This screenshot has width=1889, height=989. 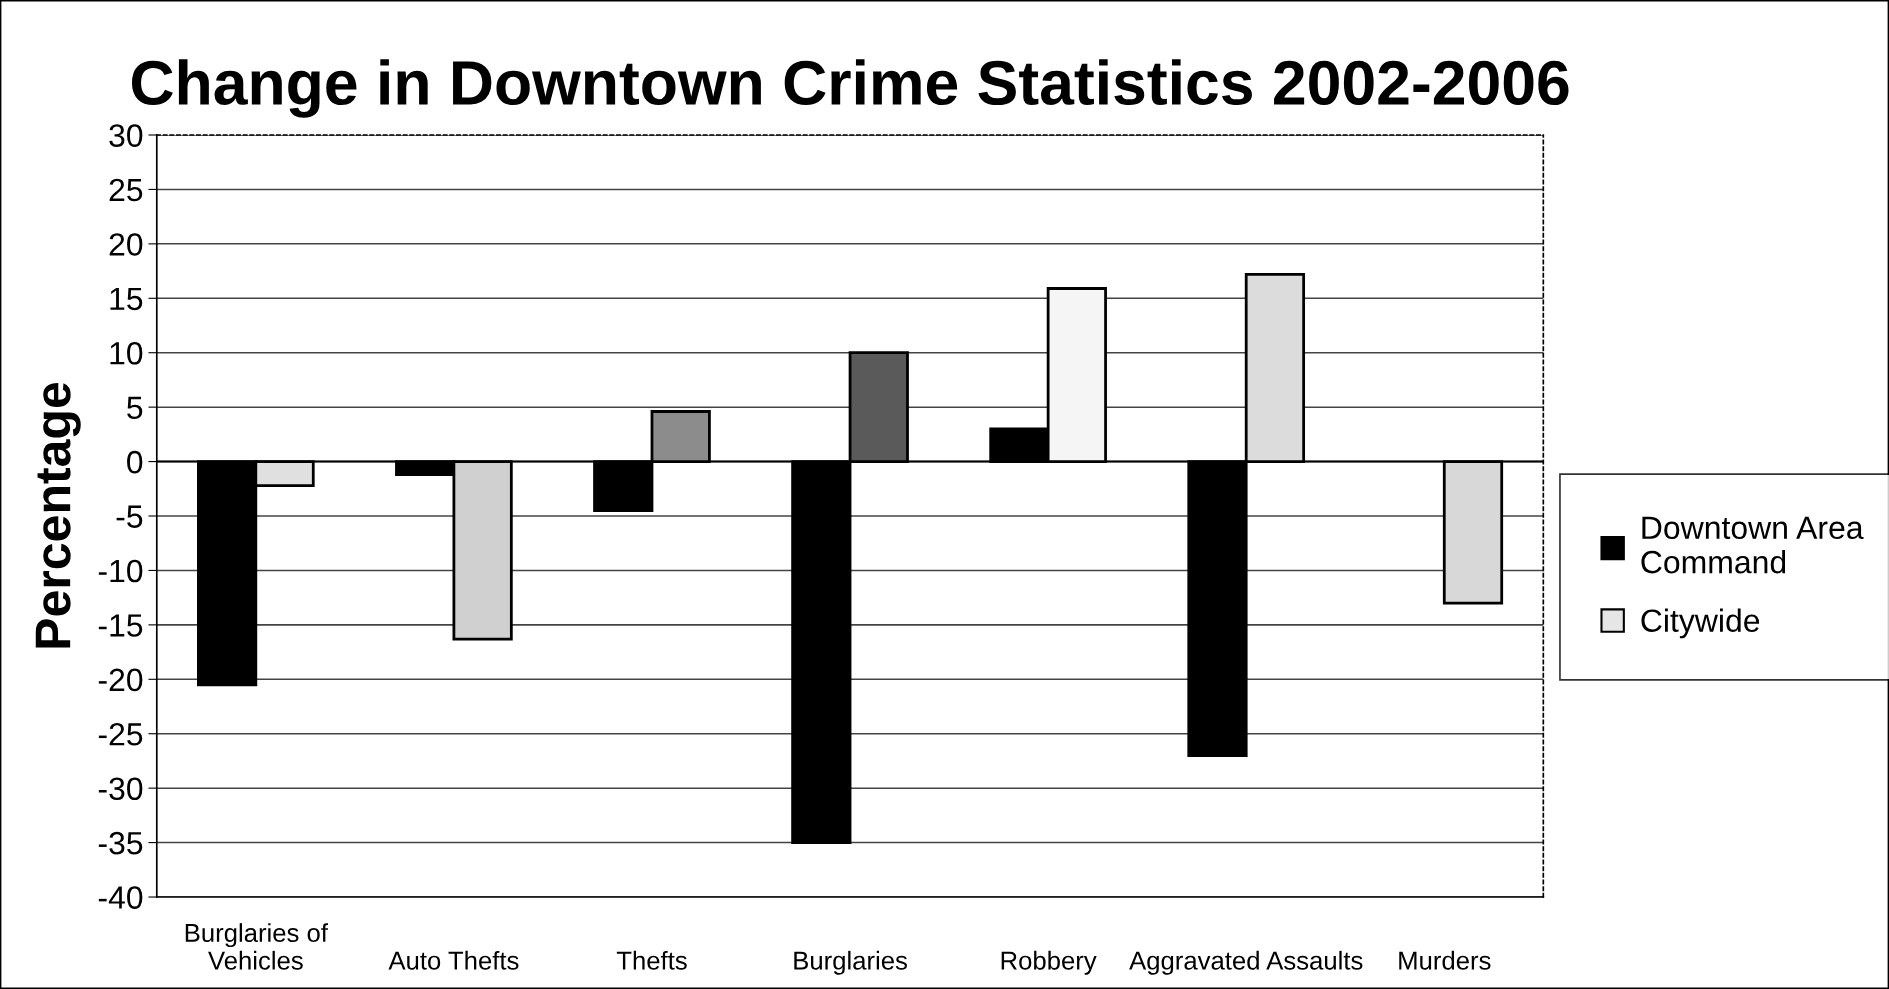 What do you see at coordinates (135, 408) in the screenshot?
I see `y-tick-label: 5` at bounding box center [135, 408].